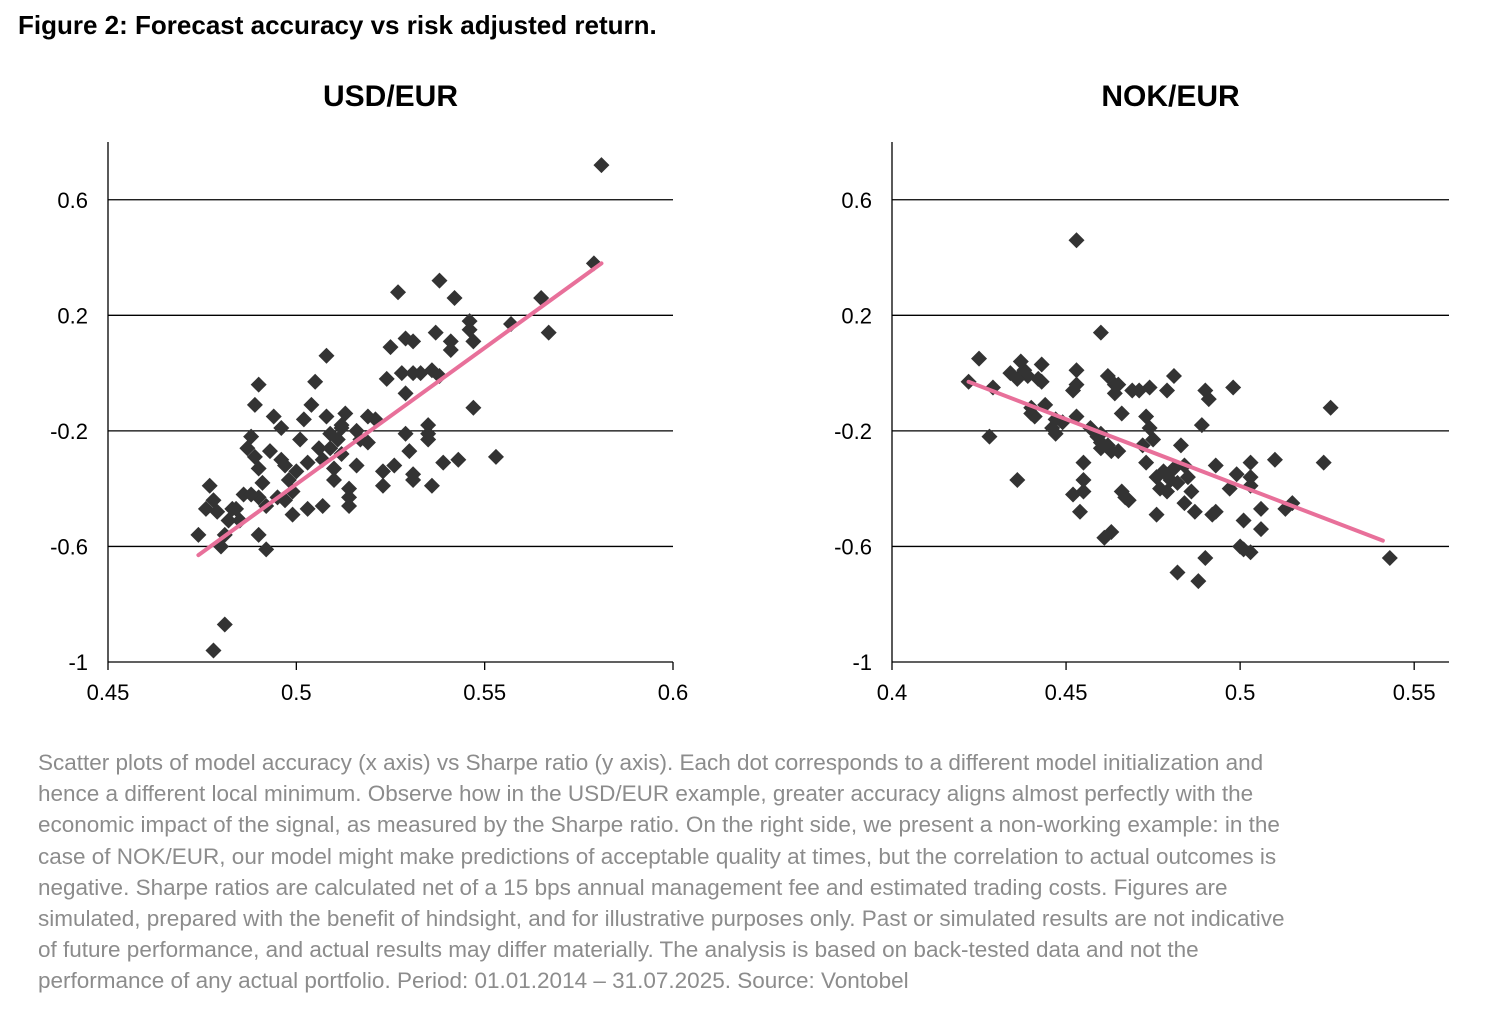  What do you see at coordinates (72, 200) in the screenshot?
I see `usd-eur-y-tick-label: 0.6` at bounding box center [72, 200].